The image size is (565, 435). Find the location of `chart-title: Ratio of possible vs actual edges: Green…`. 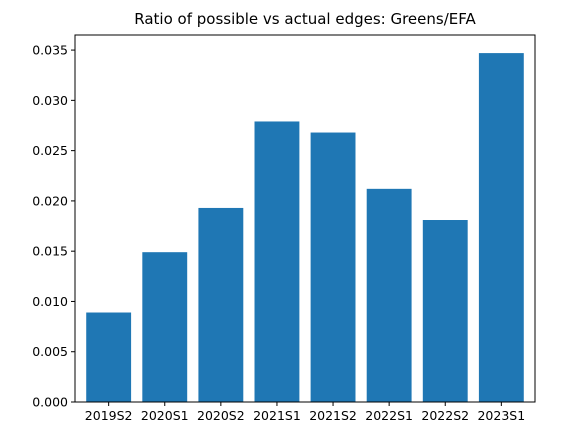

chart-title: Ratio of possible vs actual edges: Green… is located at coordinates (305, 19).